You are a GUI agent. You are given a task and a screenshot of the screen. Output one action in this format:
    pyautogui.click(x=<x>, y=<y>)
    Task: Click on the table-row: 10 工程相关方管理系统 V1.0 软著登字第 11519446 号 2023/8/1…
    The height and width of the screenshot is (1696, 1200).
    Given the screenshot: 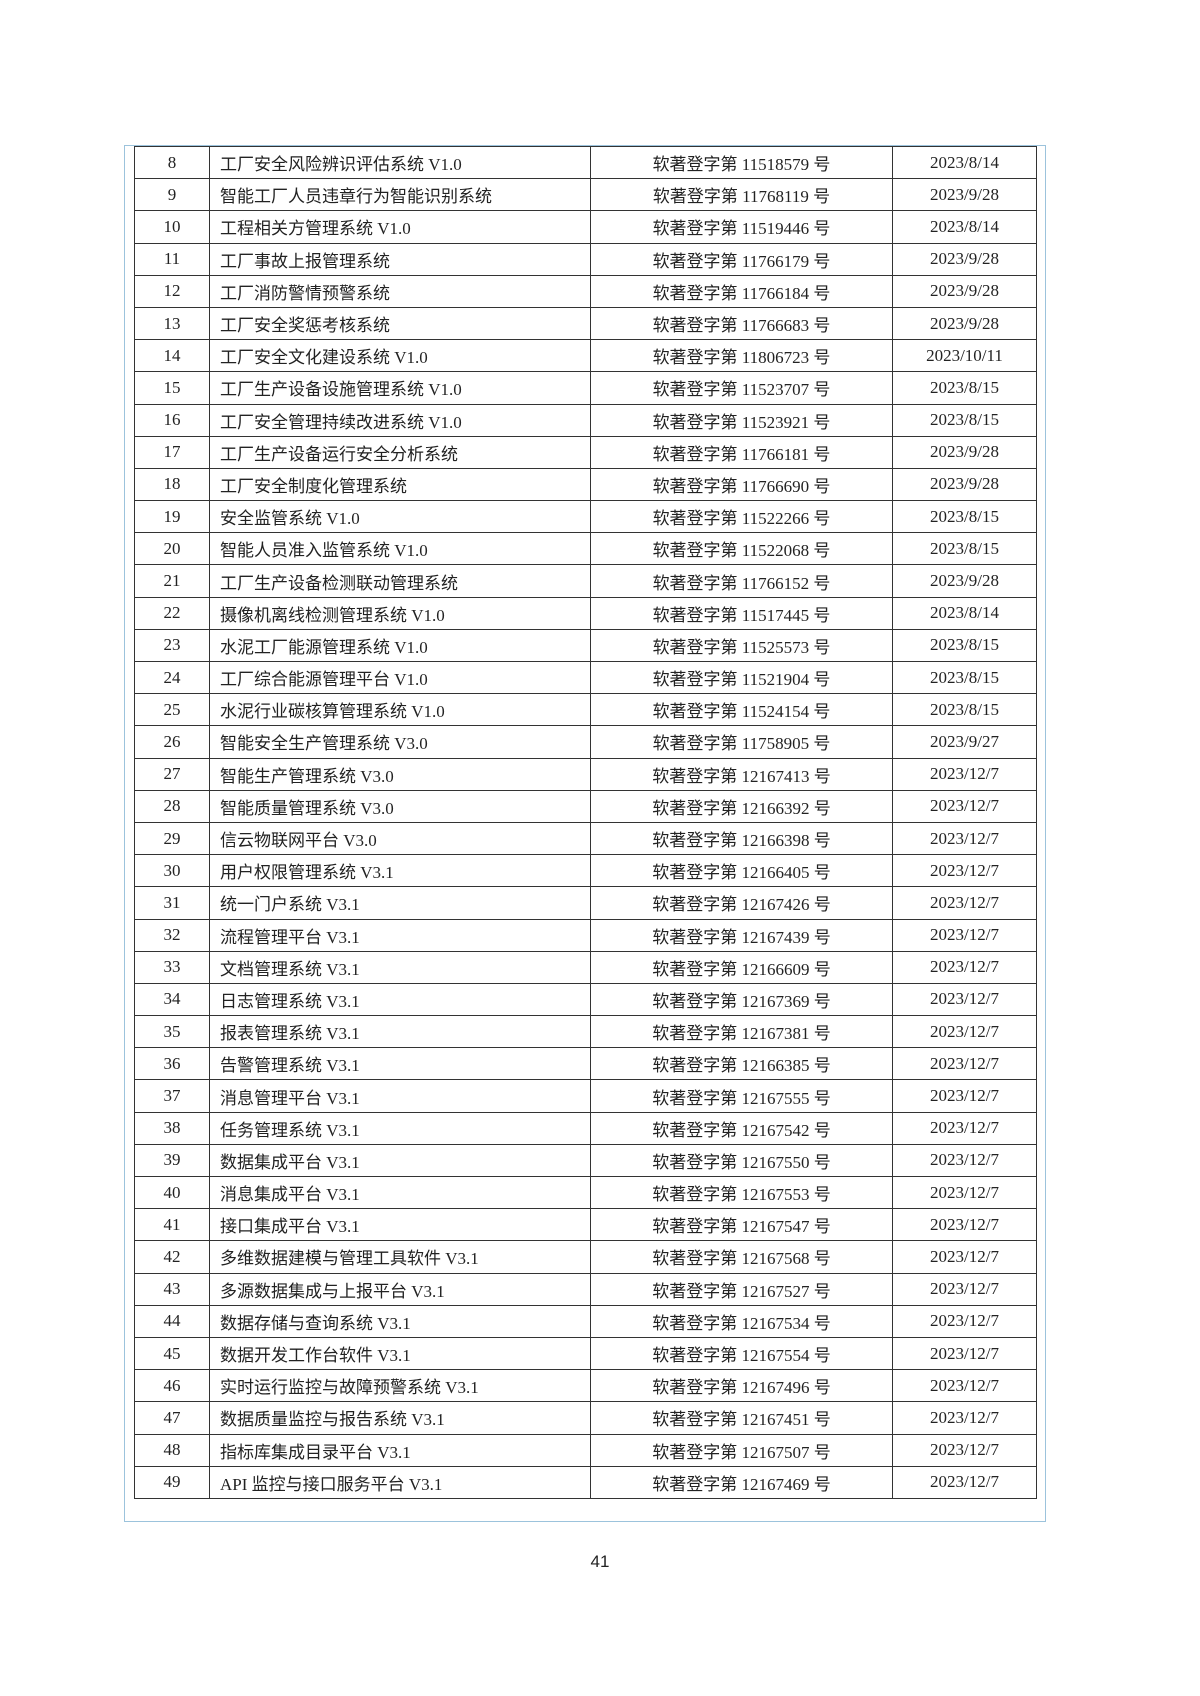 What is the action you would take?
    pyautogui.click(x=585, y=227)
    